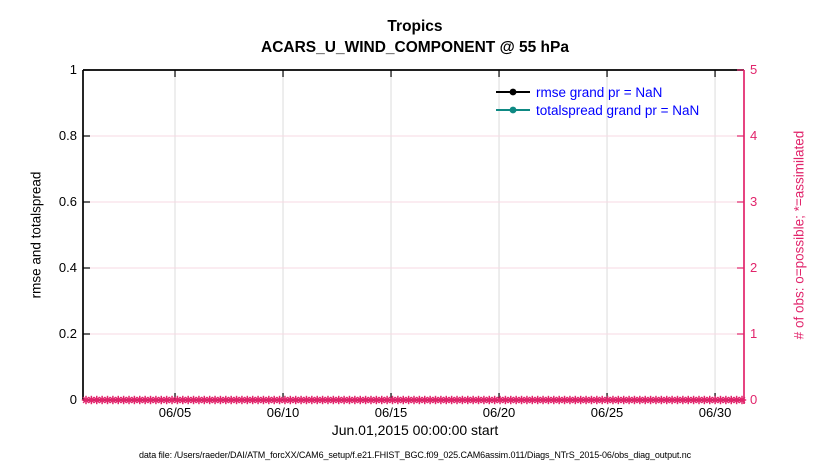 This screenshot has width=830, height=470. I want to click on left-axis-tick-label: 0.4, so click(67, 267).